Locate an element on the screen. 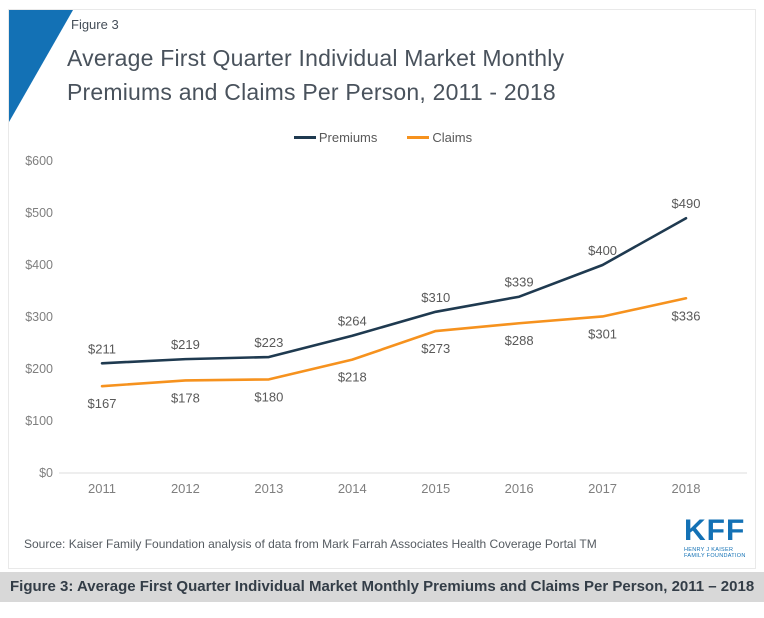 This screenshot has width=764, height=618. x-tick-label: 2018 is located at coordinates (686, 488).